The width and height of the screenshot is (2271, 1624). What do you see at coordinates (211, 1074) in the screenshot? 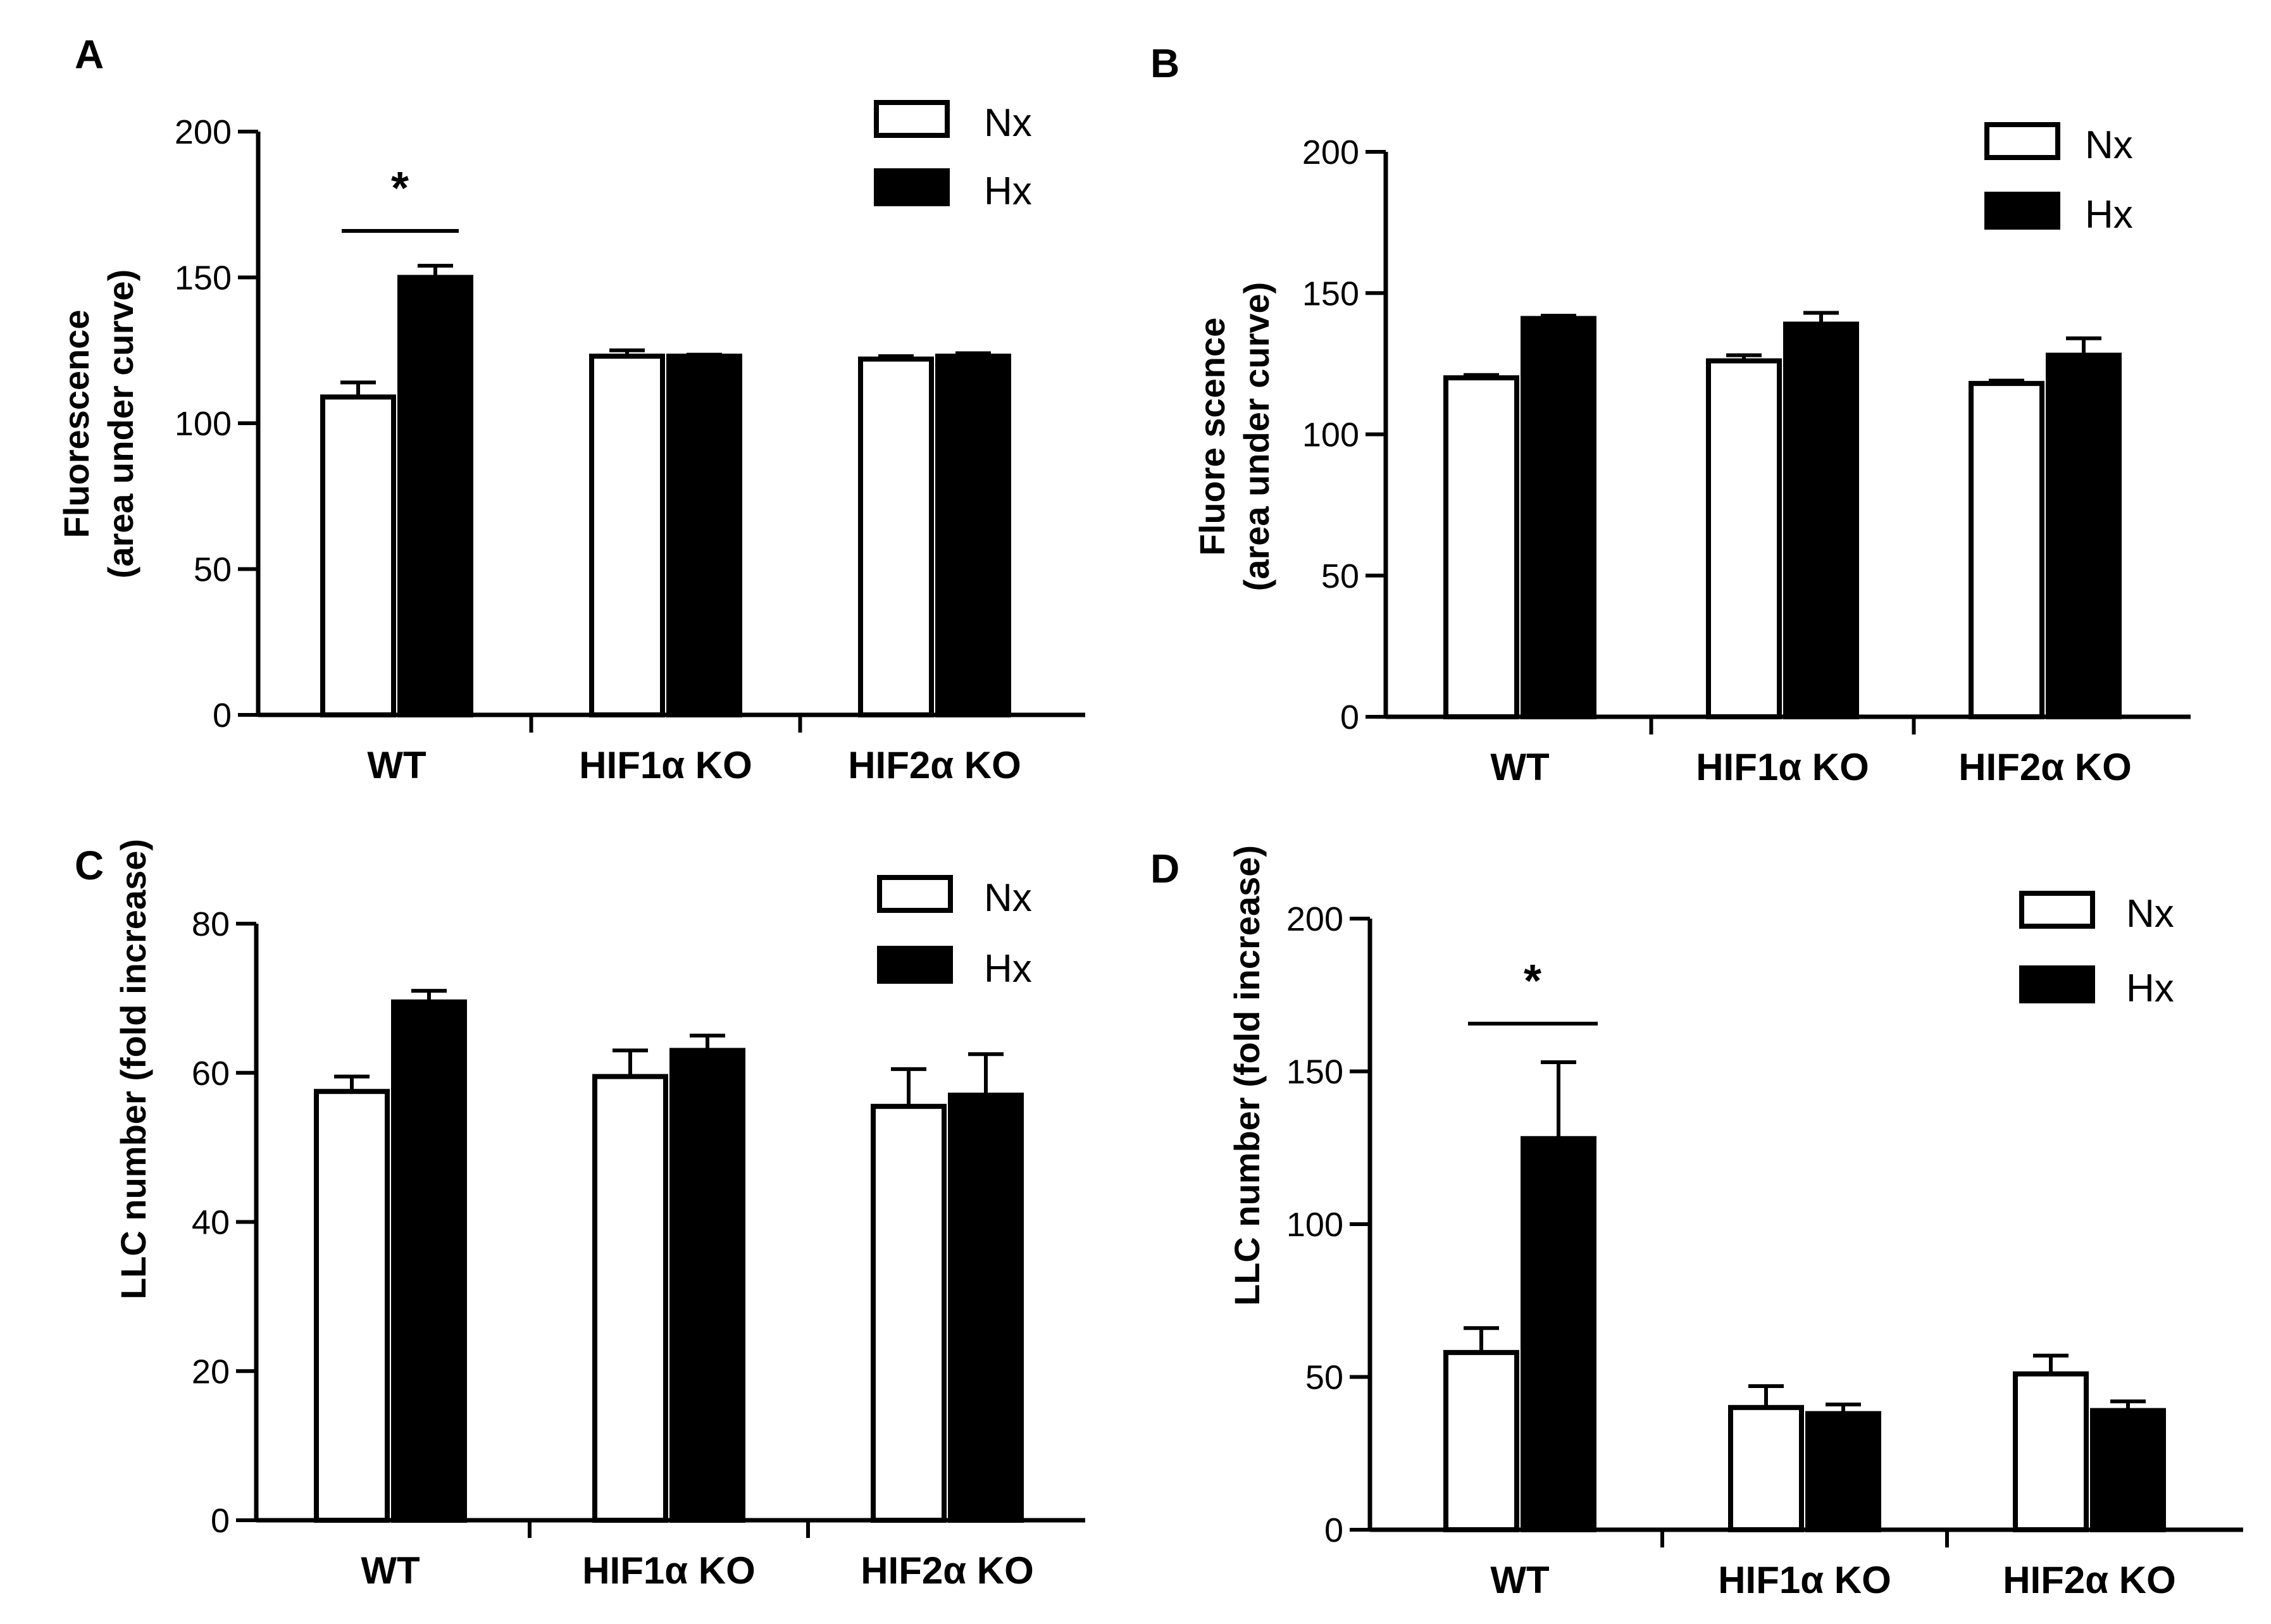
I see `y-tick-label: 60` at bounding box center [211, 1074].